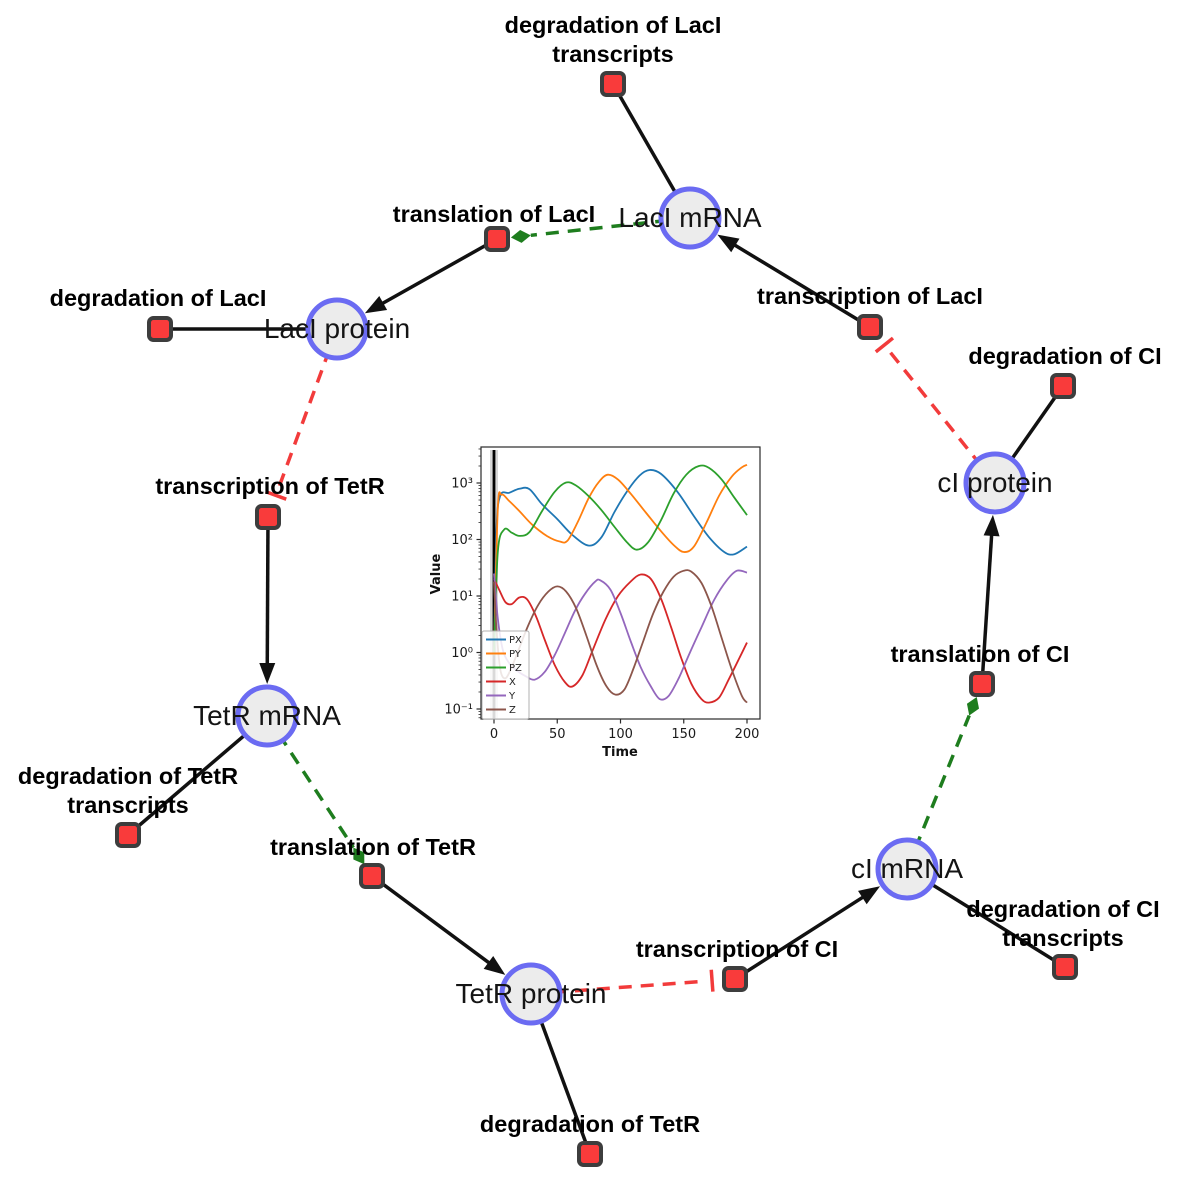 This screenshot has height=1200, width=1189. I want to click on reaction-label-translation-ci: translation of CI, so click(980, 654).